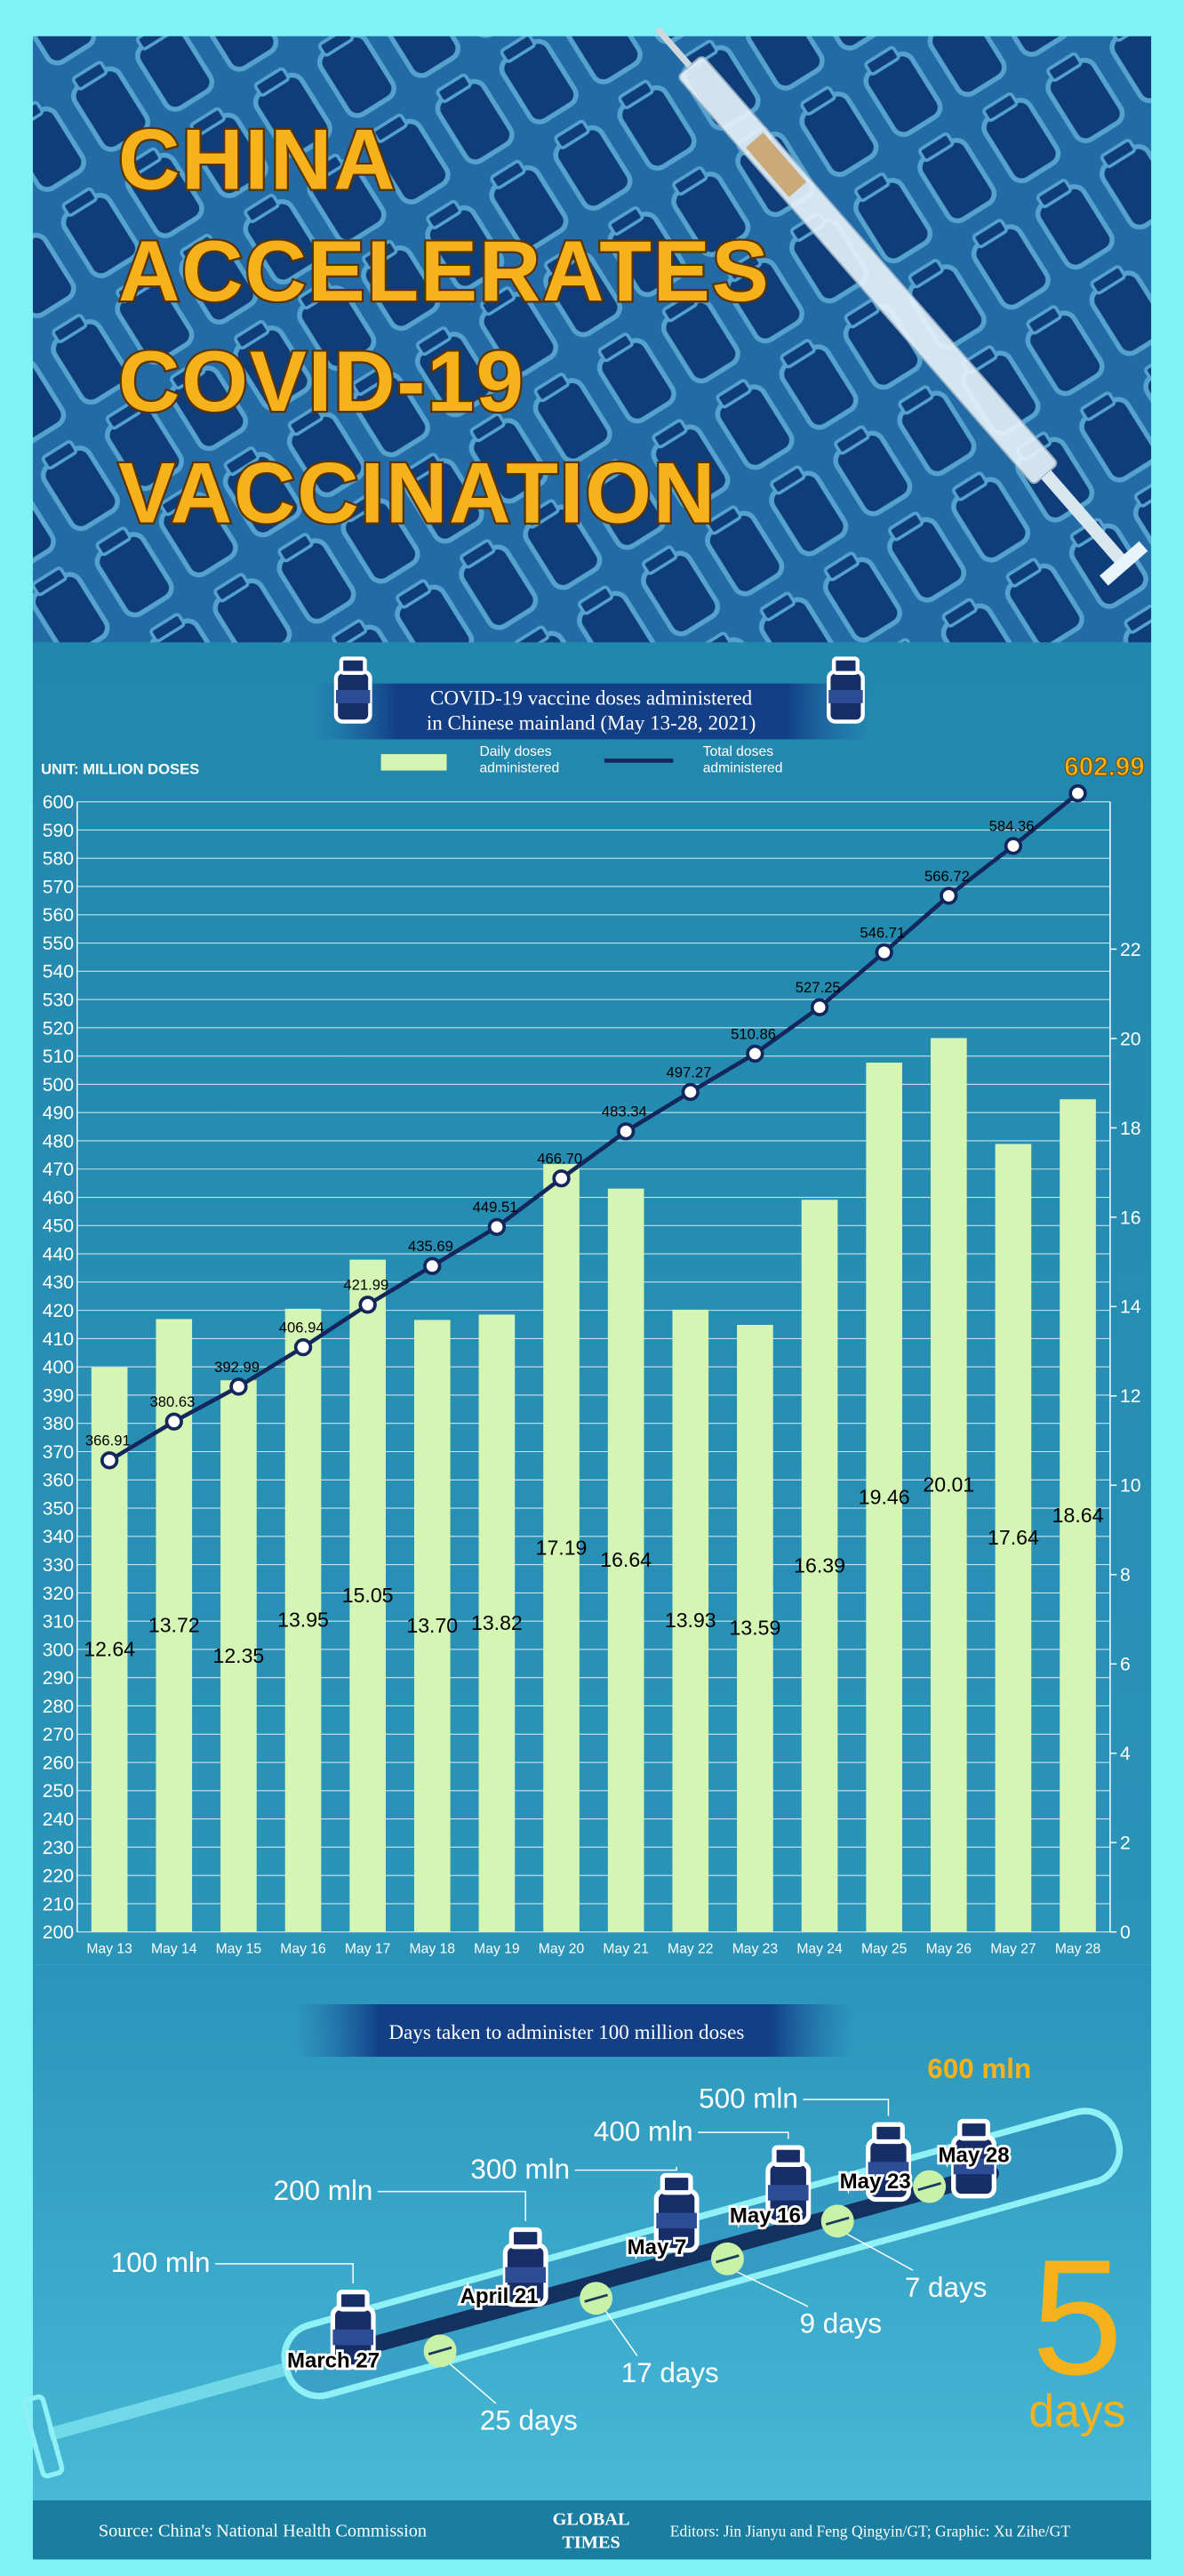 Image resolution: width=1184 pixels, height=2576 pixels. What do you see at coordinates (753, 1033) in the screenshot?
I see `line-value-label: 510.86` at bounding box center [753, 1033].